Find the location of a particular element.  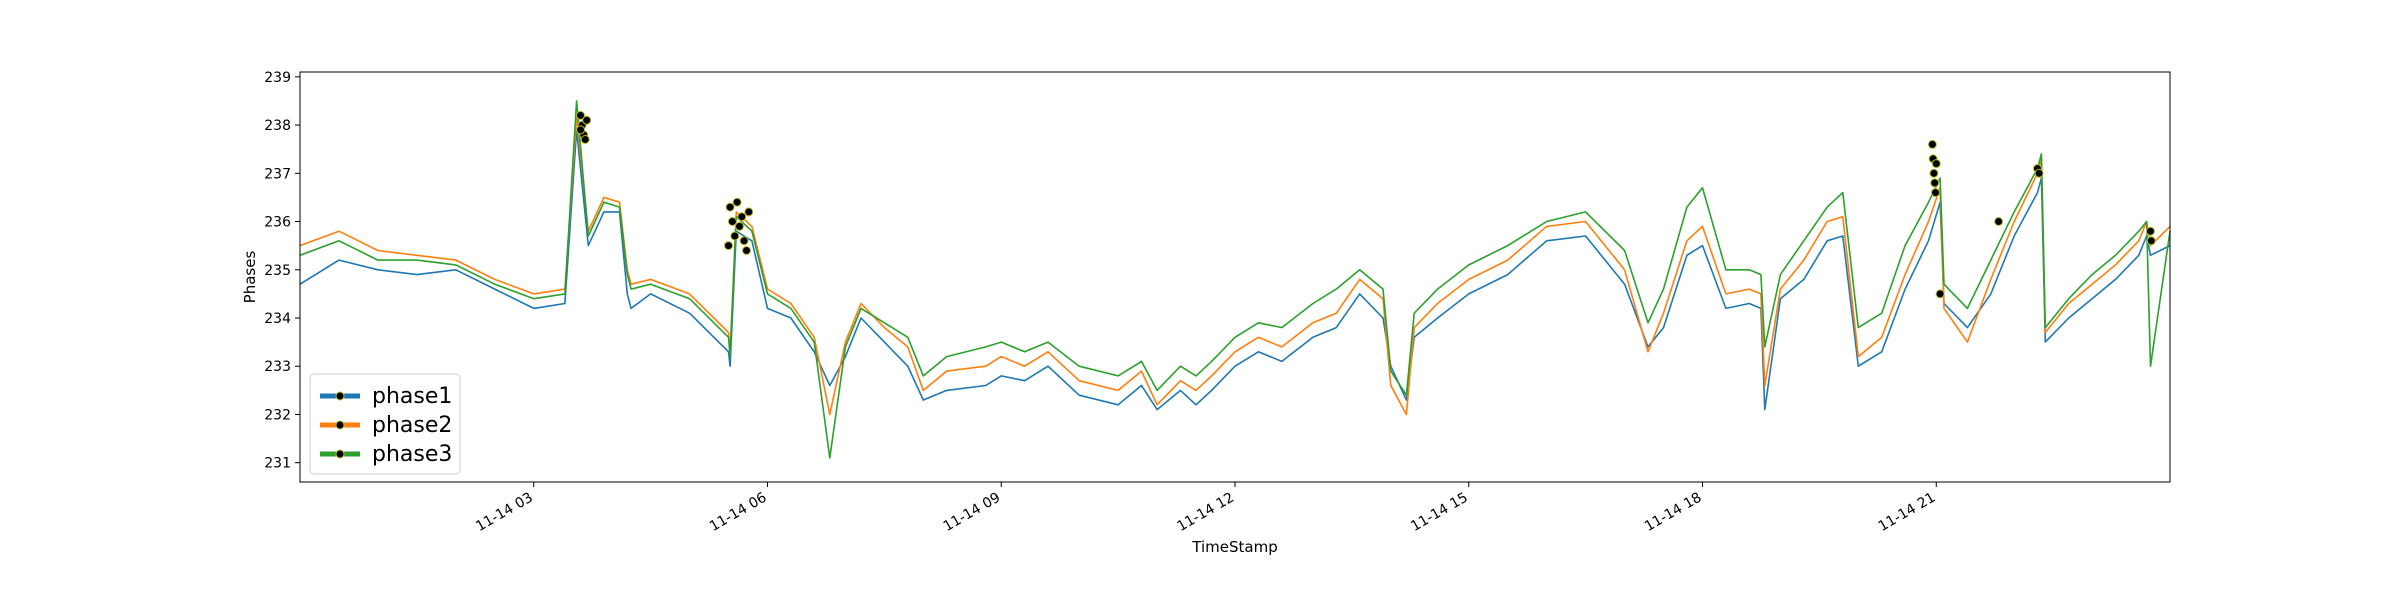

y-tick-label: 235 is located at coordinates (277, 271).